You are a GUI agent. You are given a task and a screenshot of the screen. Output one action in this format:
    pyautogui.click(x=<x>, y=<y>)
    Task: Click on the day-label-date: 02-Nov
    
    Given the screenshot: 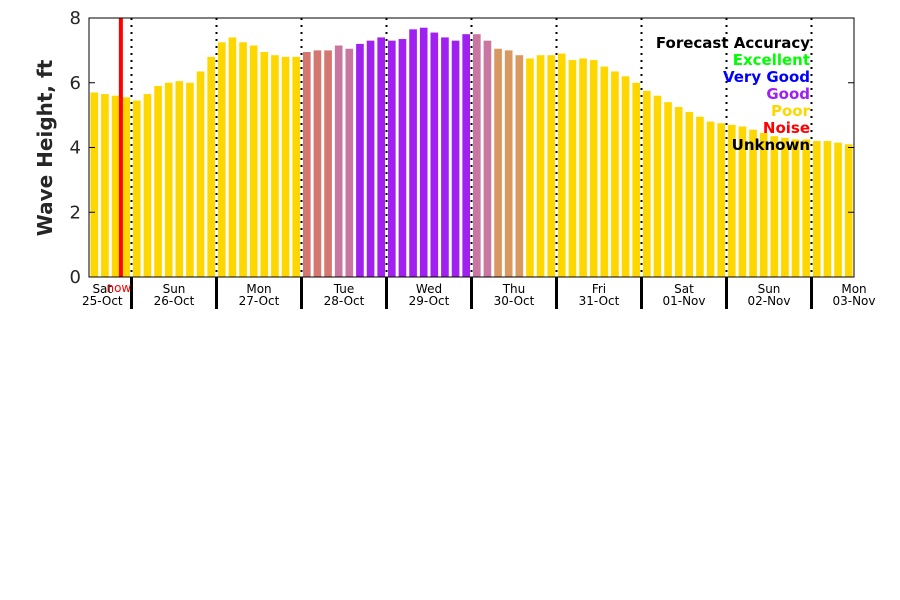 What is the action you would take?
    pyautogui.click(x=768, y=301)
    